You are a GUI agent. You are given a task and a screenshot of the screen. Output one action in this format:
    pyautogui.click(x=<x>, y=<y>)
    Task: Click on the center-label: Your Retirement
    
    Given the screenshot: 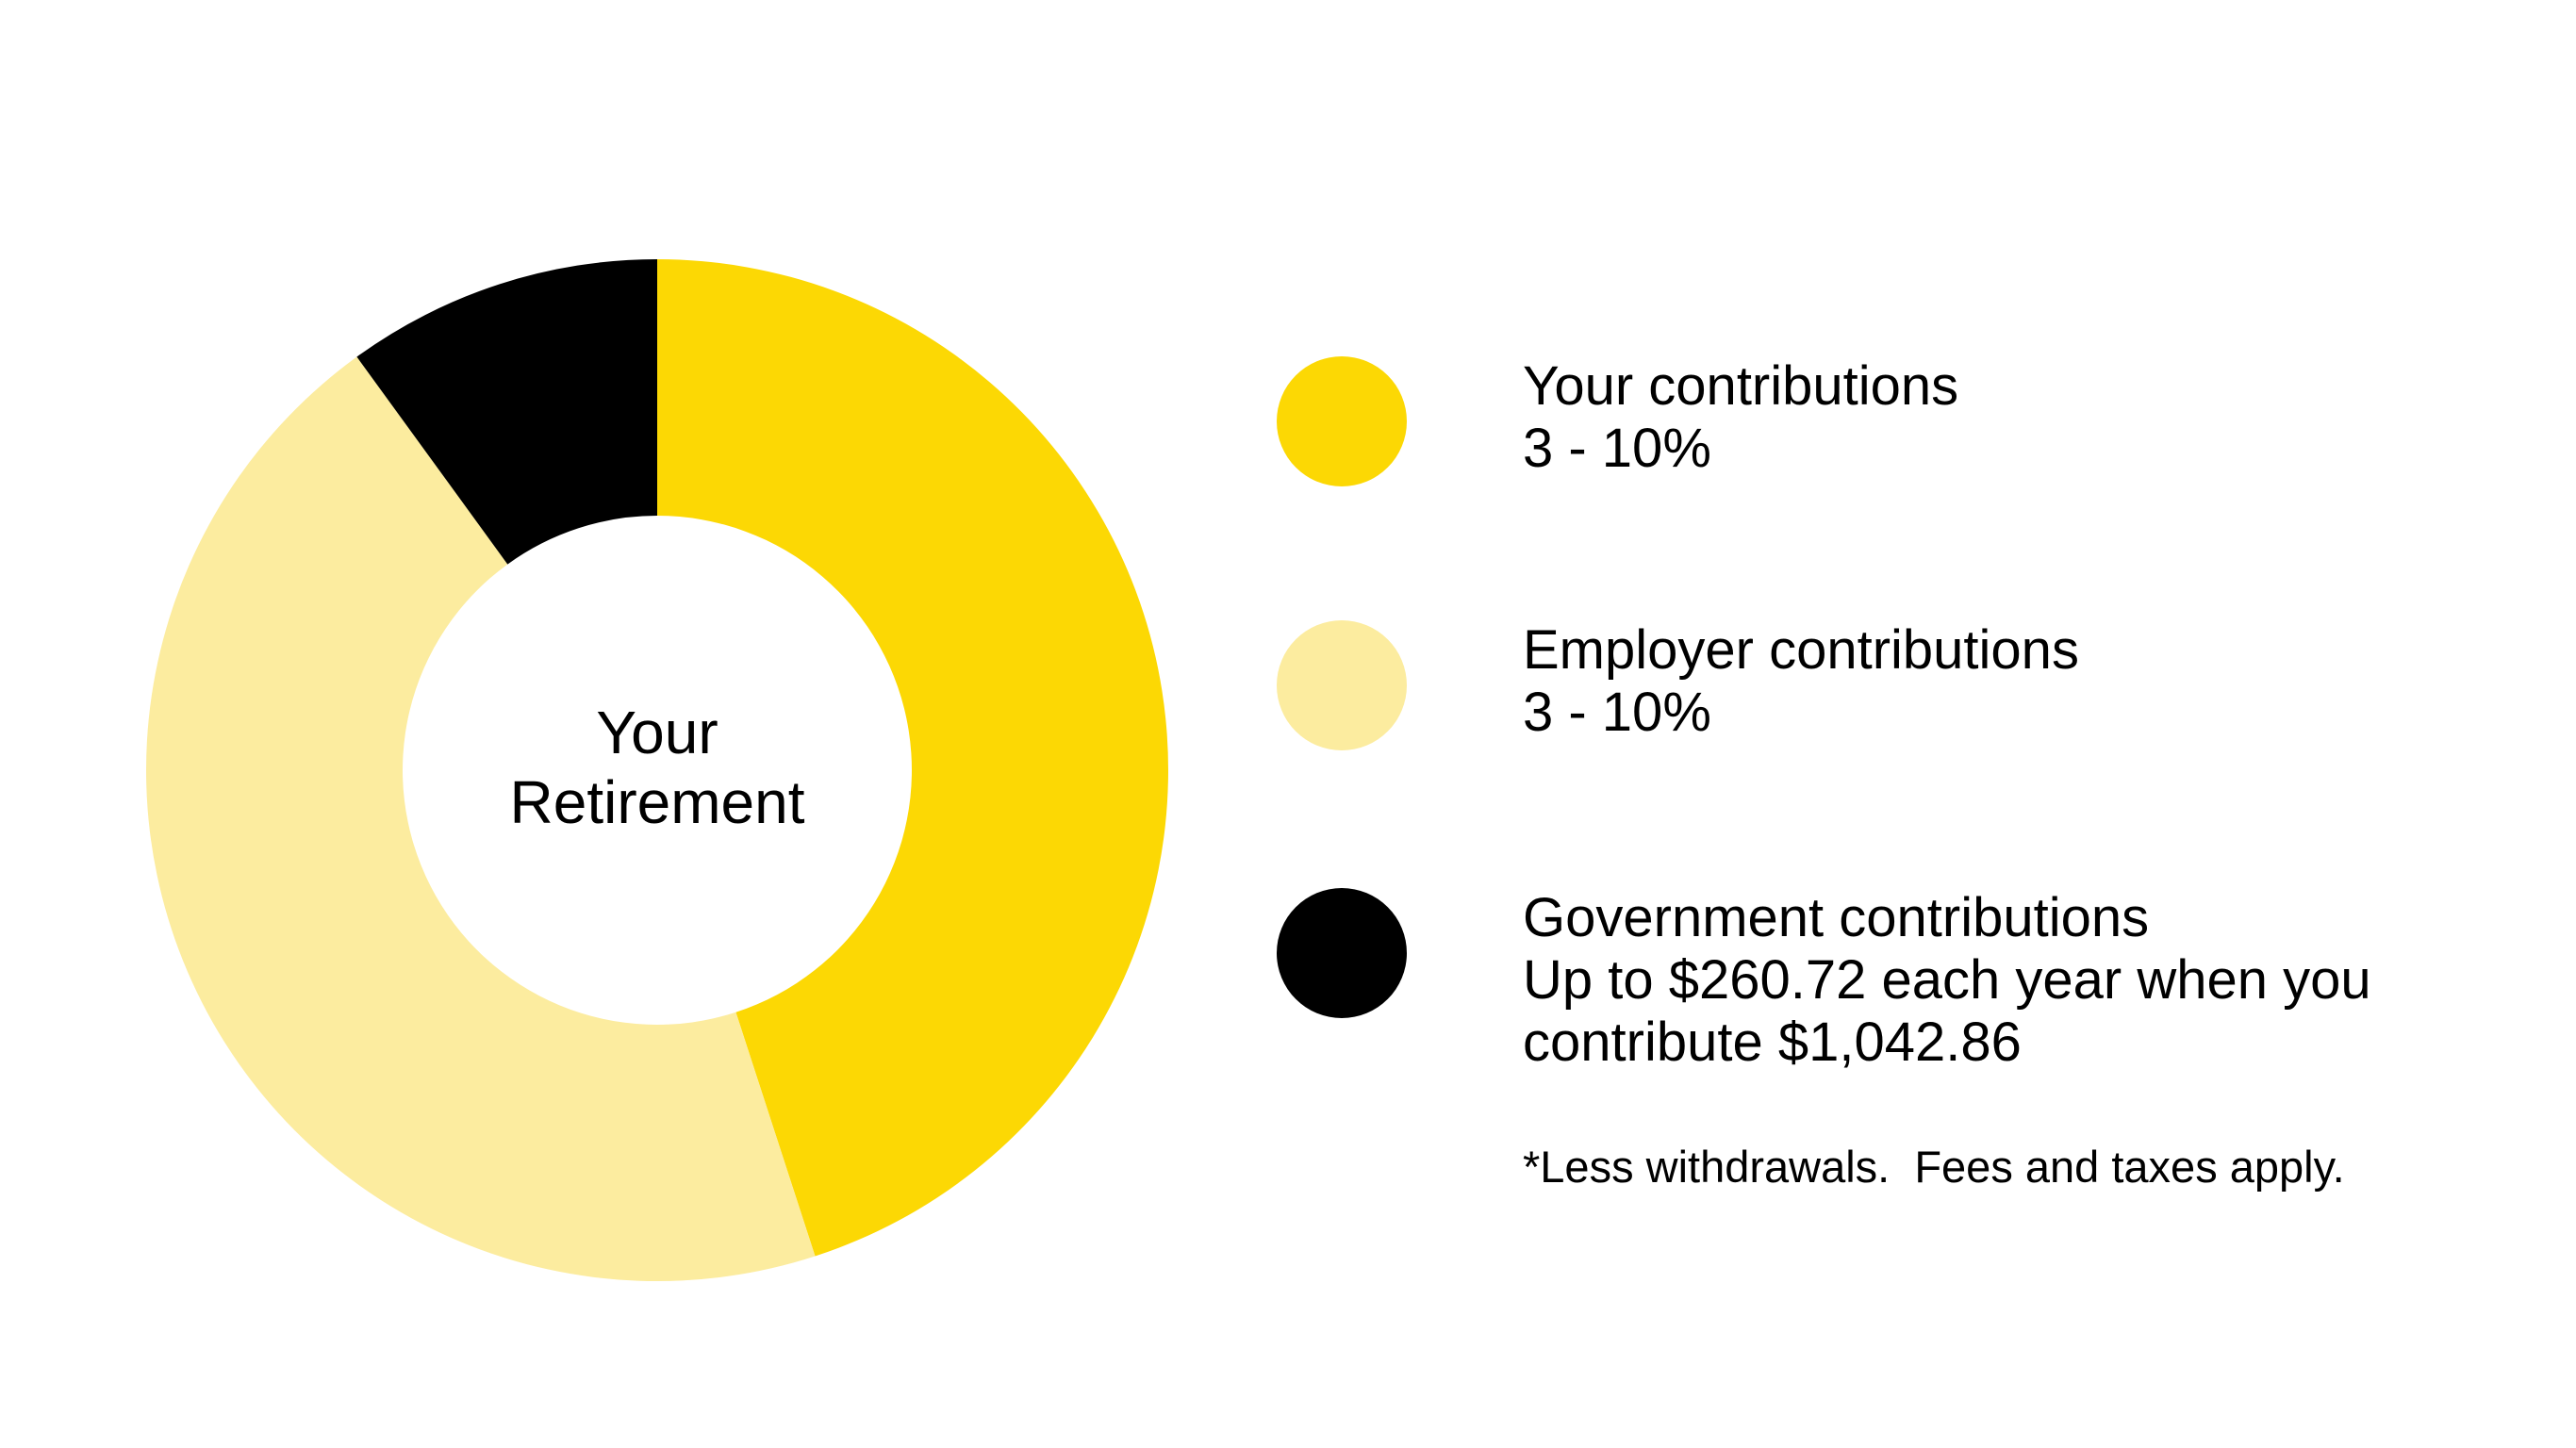 What is the action you would take?
    pyautogui.click(x=657, y=767)
    